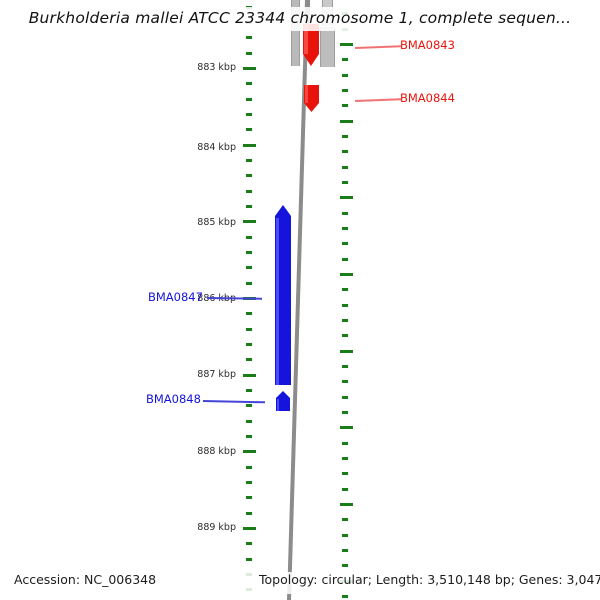  I want to click on axis-tick-label: 888 kbp, so click(216, 451).